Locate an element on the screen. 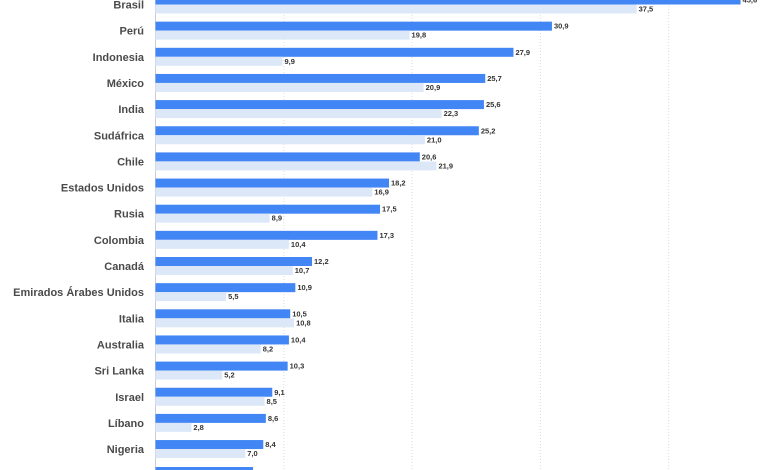 This screenshot has width=780, height=470. value-label-secondary: 2,8 is located at coordinates (198, 427).